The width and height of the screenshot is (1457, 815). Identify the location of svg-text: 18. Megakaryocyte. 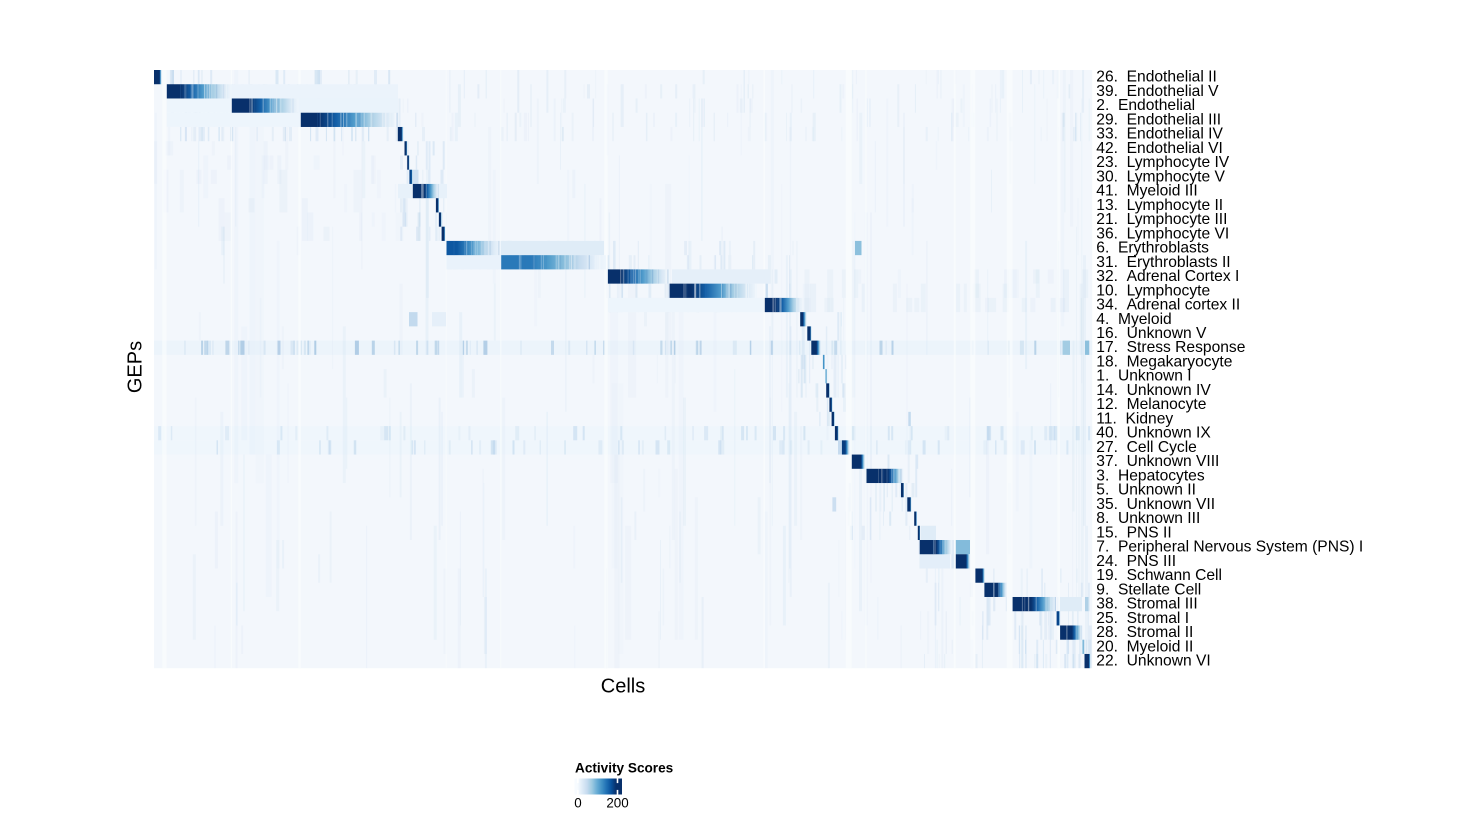
(1164, 361).